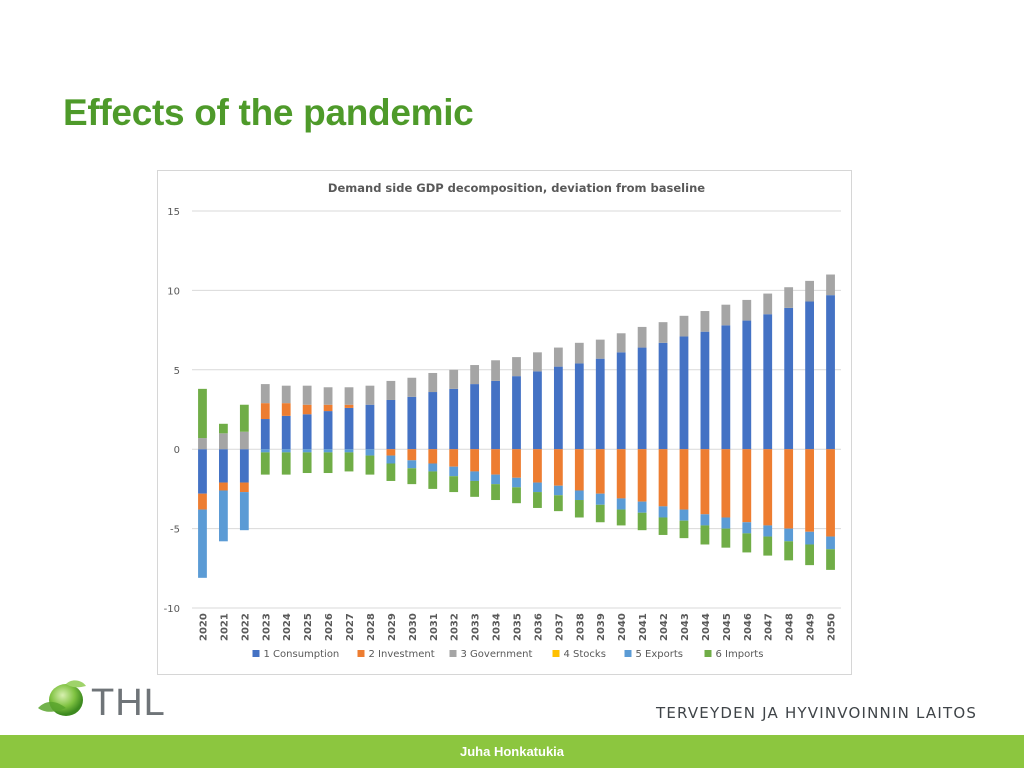 Image resolution: width=1024 pixels, height=768 pixels. What do you see at coordinates (128, 703) in the screenshot?
I see `logo-text: THL` at bounding box center [128, 703].